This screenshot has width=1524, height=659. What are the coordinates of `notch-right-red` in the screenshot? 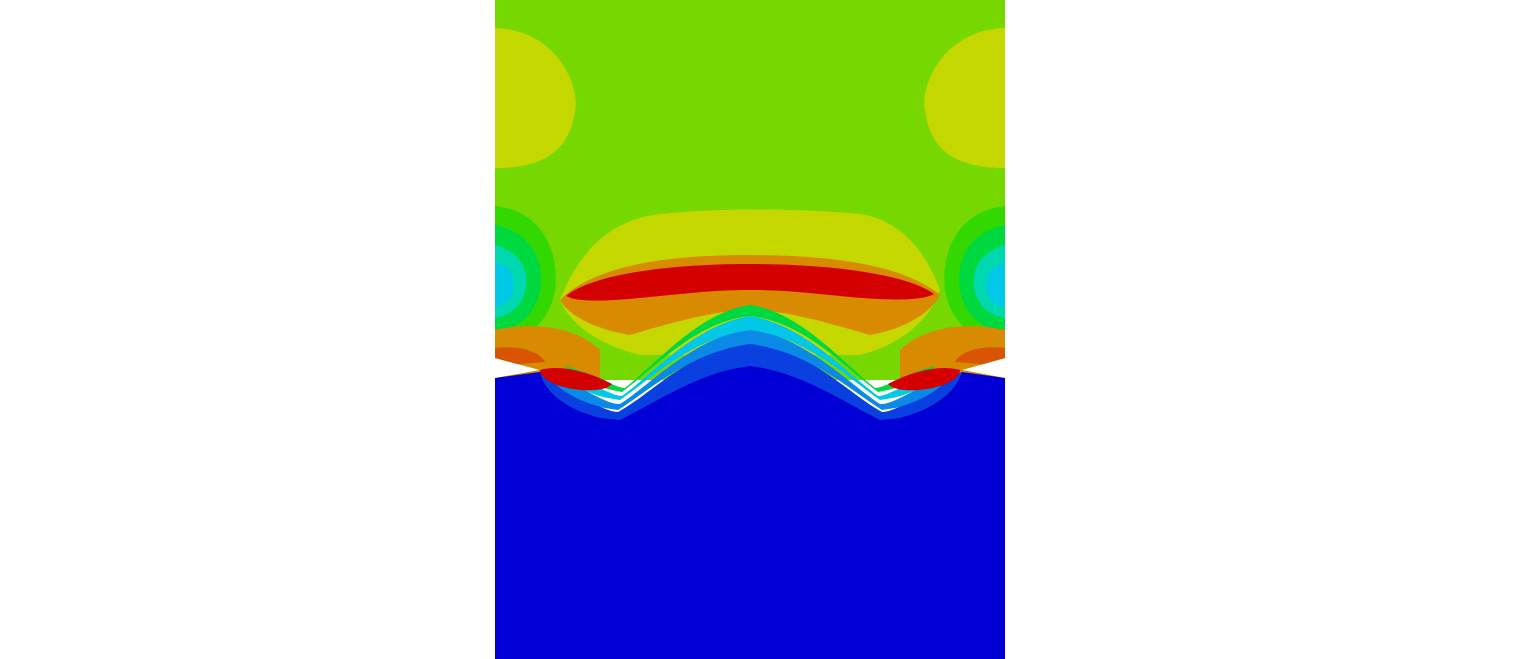 It's located at (980, 356).